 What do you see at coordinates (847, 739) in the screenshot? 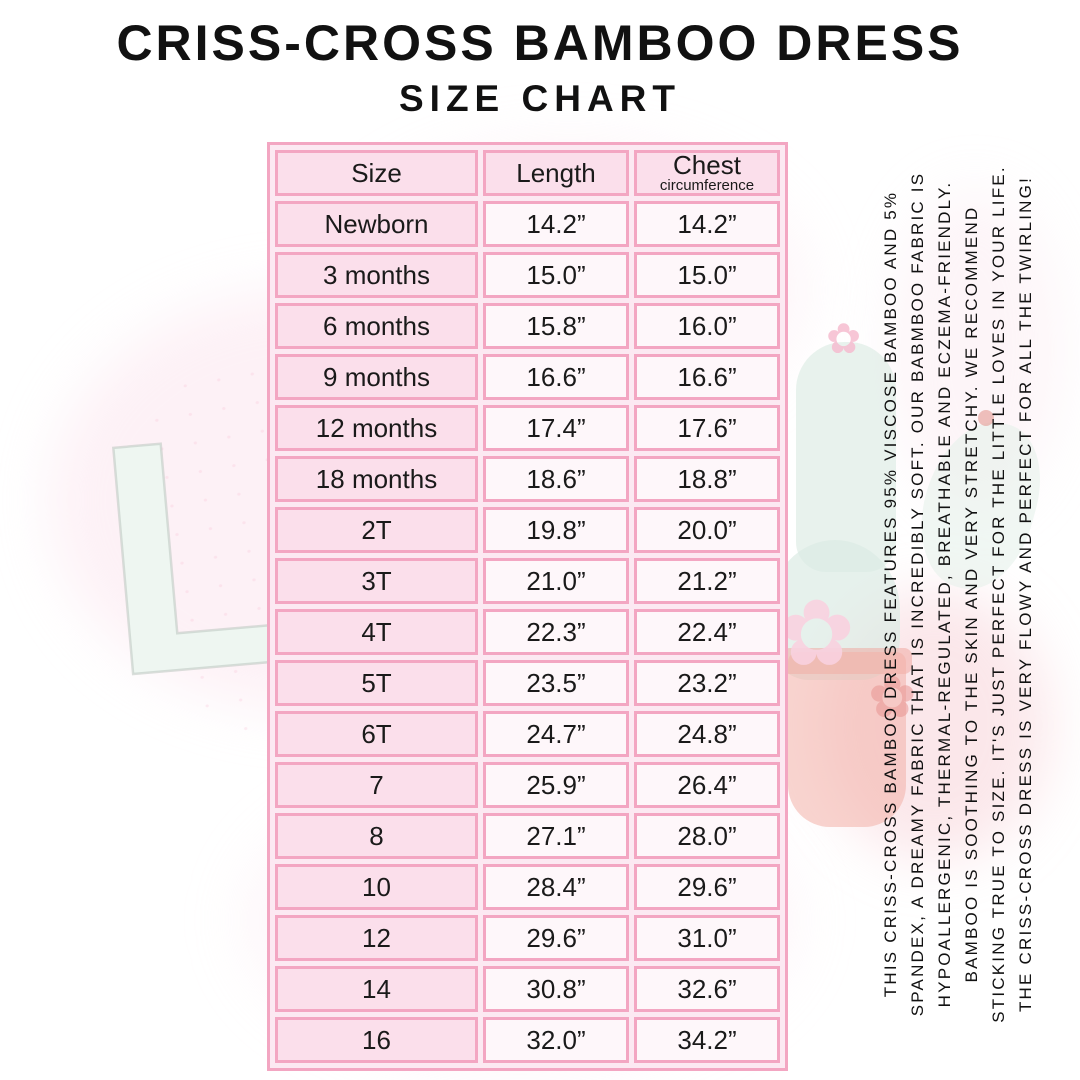
I see `watercolor-pot` at bounding box center [847, 739].